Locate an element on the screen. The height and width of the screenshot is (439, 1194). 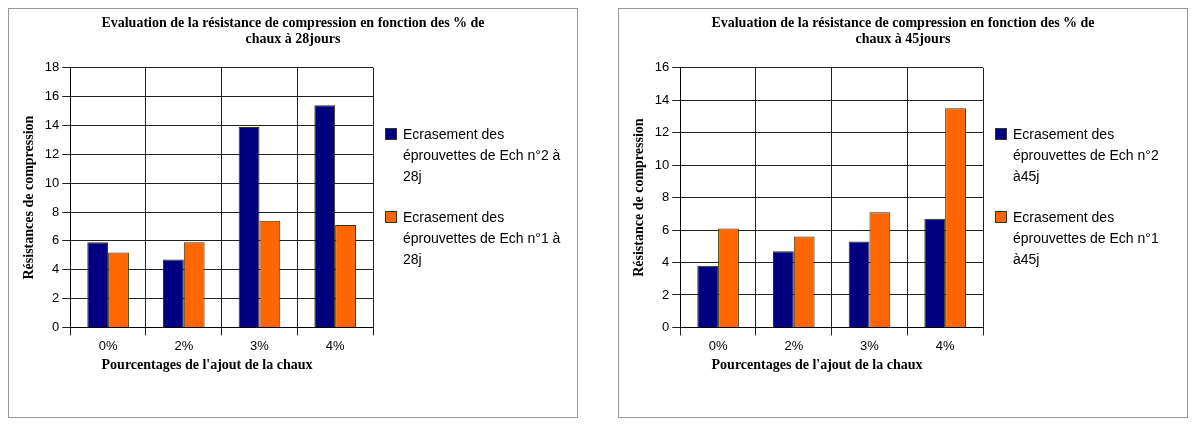
y-tick-label: 18 is located at coordinates (52, 67).